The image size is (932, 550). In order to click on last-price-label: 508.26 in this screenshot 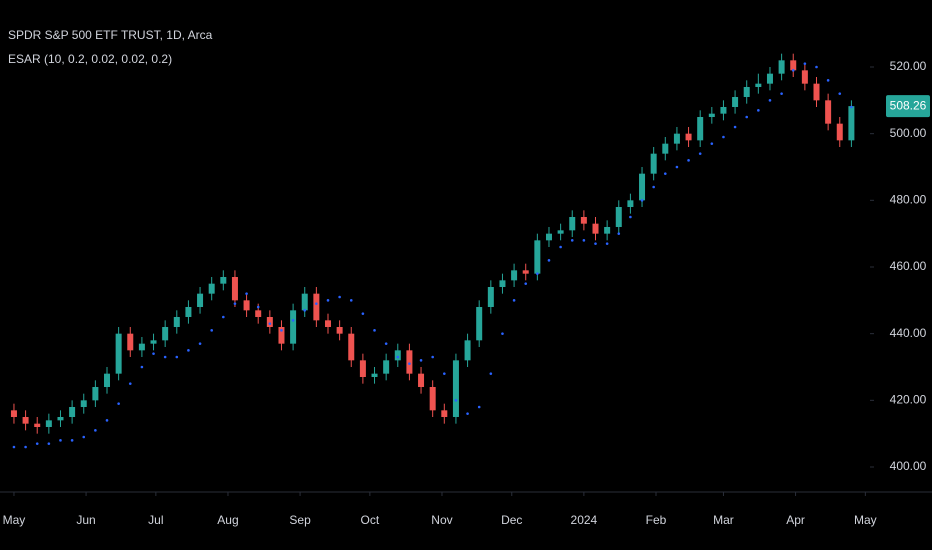, I will do `click(908, 105)`.